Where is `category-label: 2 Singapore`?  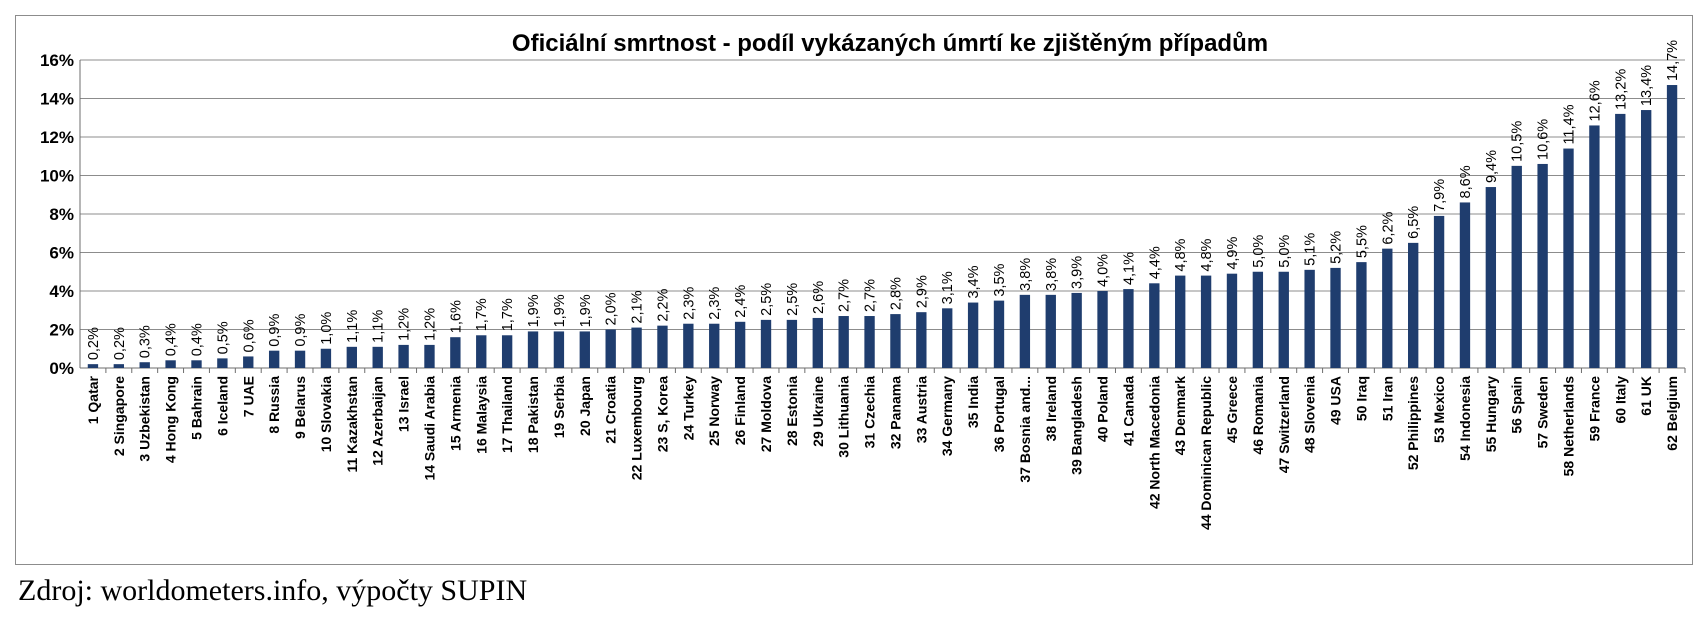 category-label: 2 Singapore is located at coordinates (119, 416).